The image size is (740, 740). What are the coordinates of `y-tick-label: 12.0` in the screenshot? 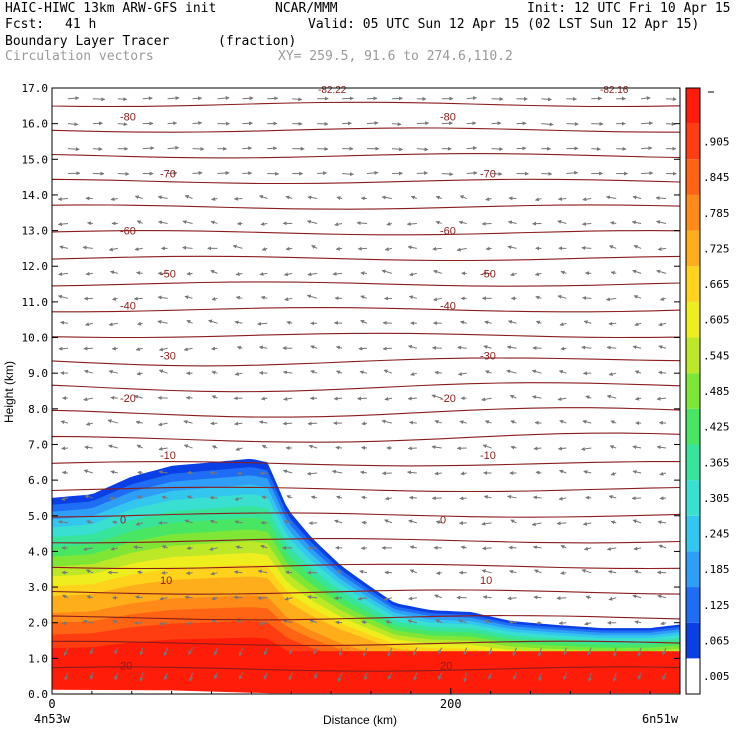 It's located at (35, 266).